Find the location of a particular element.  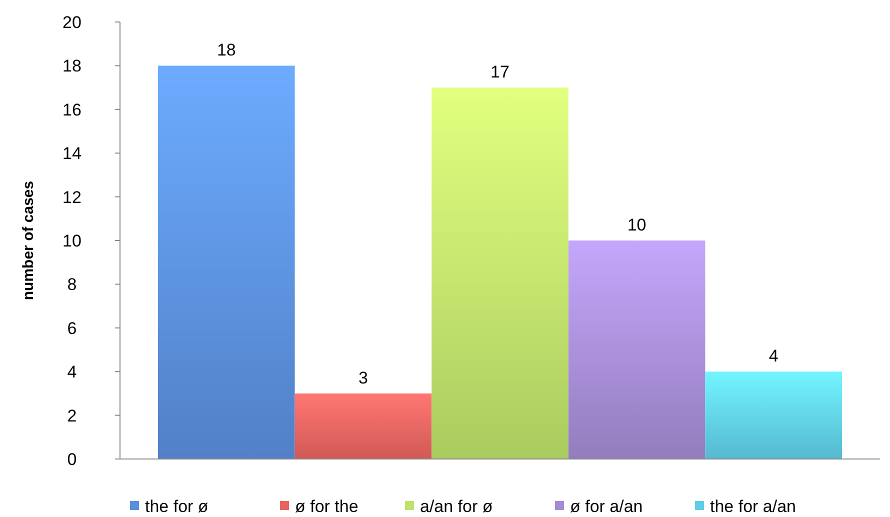

legend-label: the for a/an is located at coordinates (753, 506).